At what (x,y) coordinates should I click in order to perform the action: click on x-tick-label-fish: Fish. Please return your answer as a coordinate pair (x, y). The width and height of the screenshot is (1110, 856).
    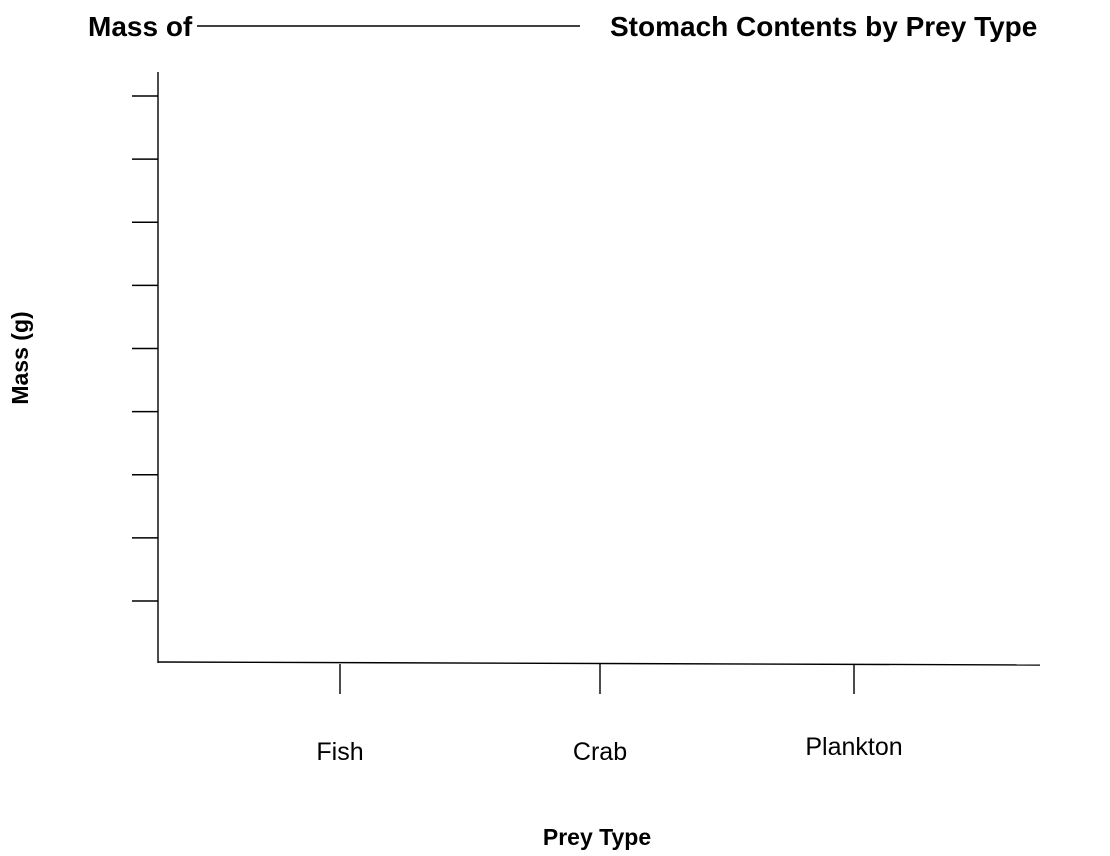
    Looking at the image, I should click on (339, 752).